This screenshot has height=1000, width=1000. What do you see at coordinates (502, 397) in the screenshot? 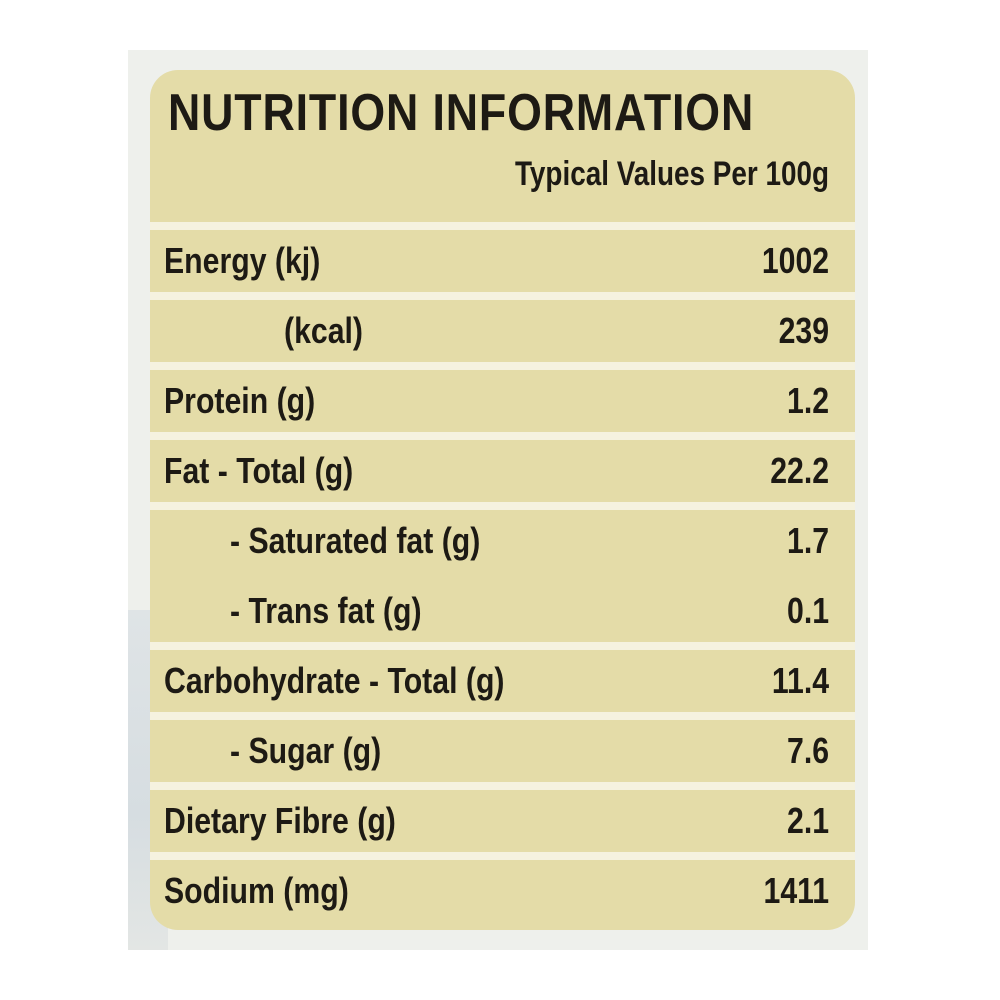
I see `row-protein: Protein (g) 1.2` at bounding box center [502, 397].